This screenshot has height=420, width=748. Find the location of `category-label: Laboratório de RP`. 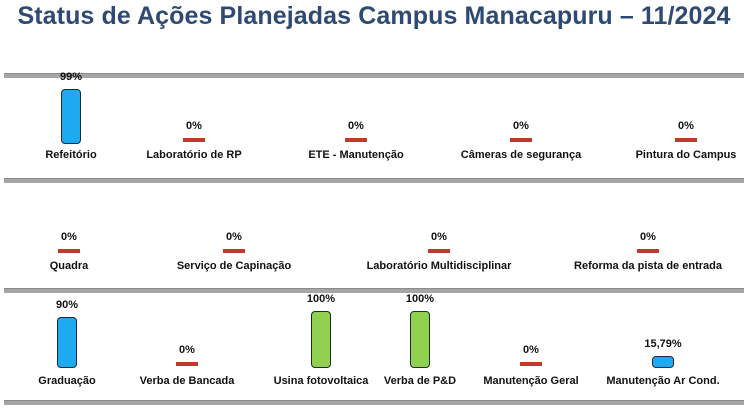

category-label: Laboratório de RP is located at coordinates (194, 155).